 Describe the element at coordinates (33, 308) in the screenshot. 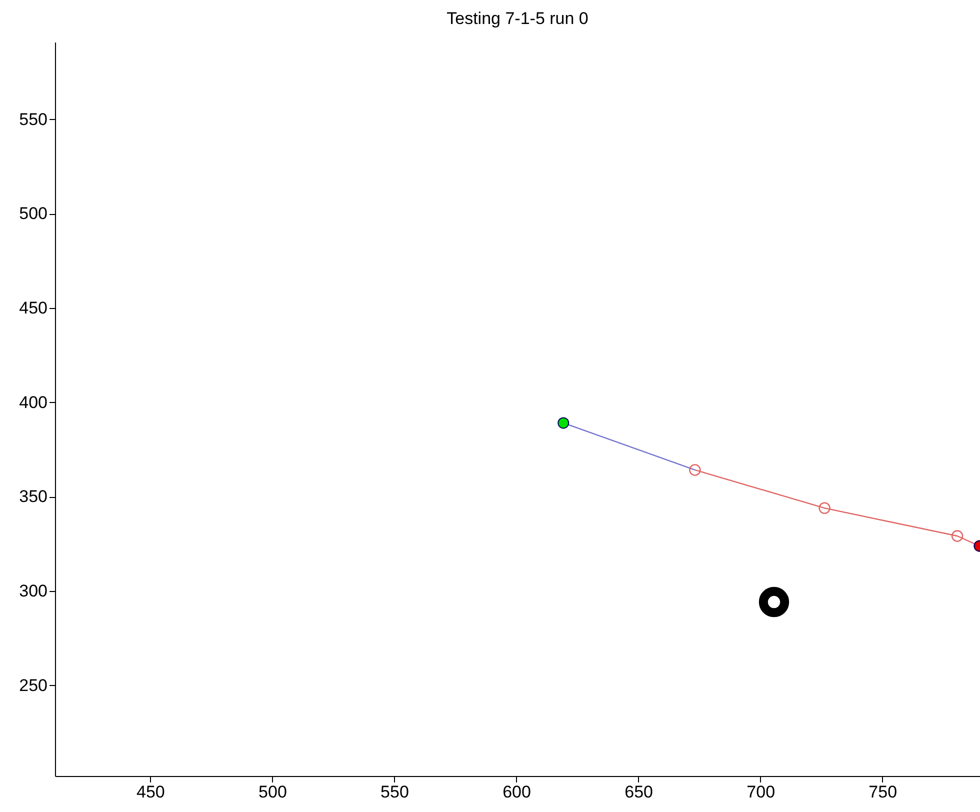

I see `y-tick-label: 450` at that location.